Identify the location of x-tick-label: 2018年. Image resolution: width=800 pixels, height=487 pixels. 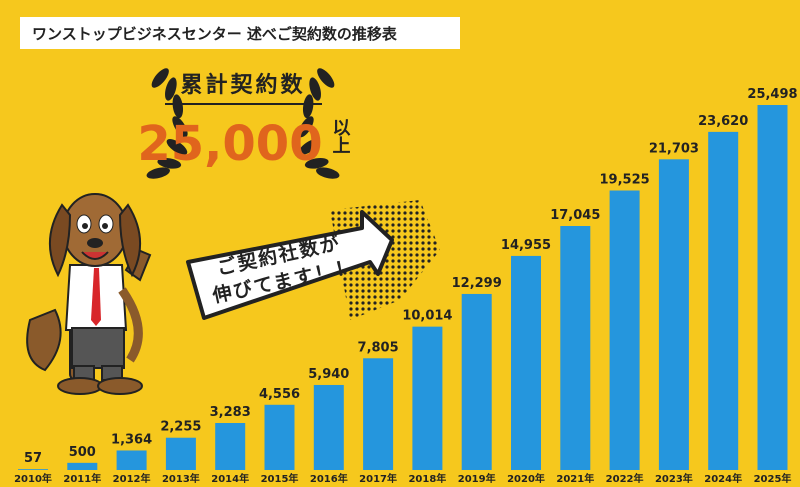
(427, 478).